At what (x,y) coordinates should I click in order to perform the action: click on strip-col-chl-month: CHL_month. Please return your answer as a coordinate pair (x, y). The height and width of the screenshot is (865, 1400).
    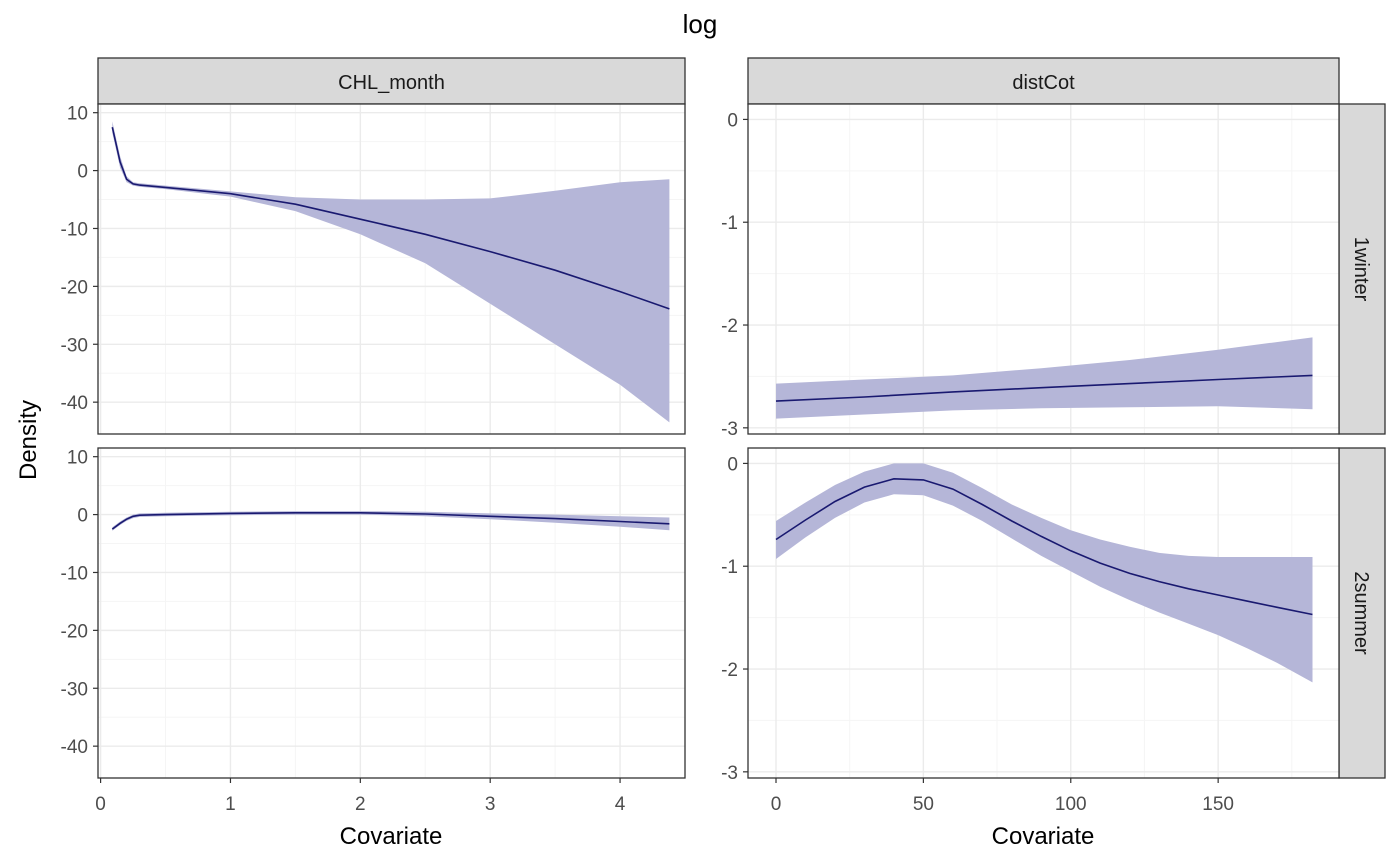
    Looking at the image, I should click on (391, 81).